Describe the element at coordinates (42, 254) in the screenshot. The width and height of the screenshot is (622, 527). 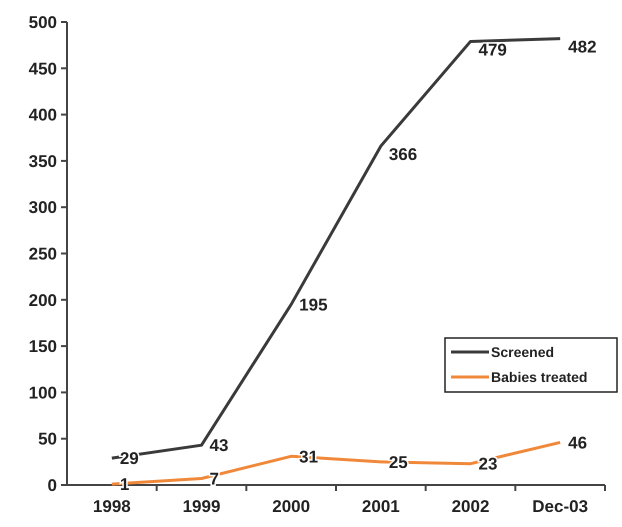
I see `y-tick-label: 250` at that location.